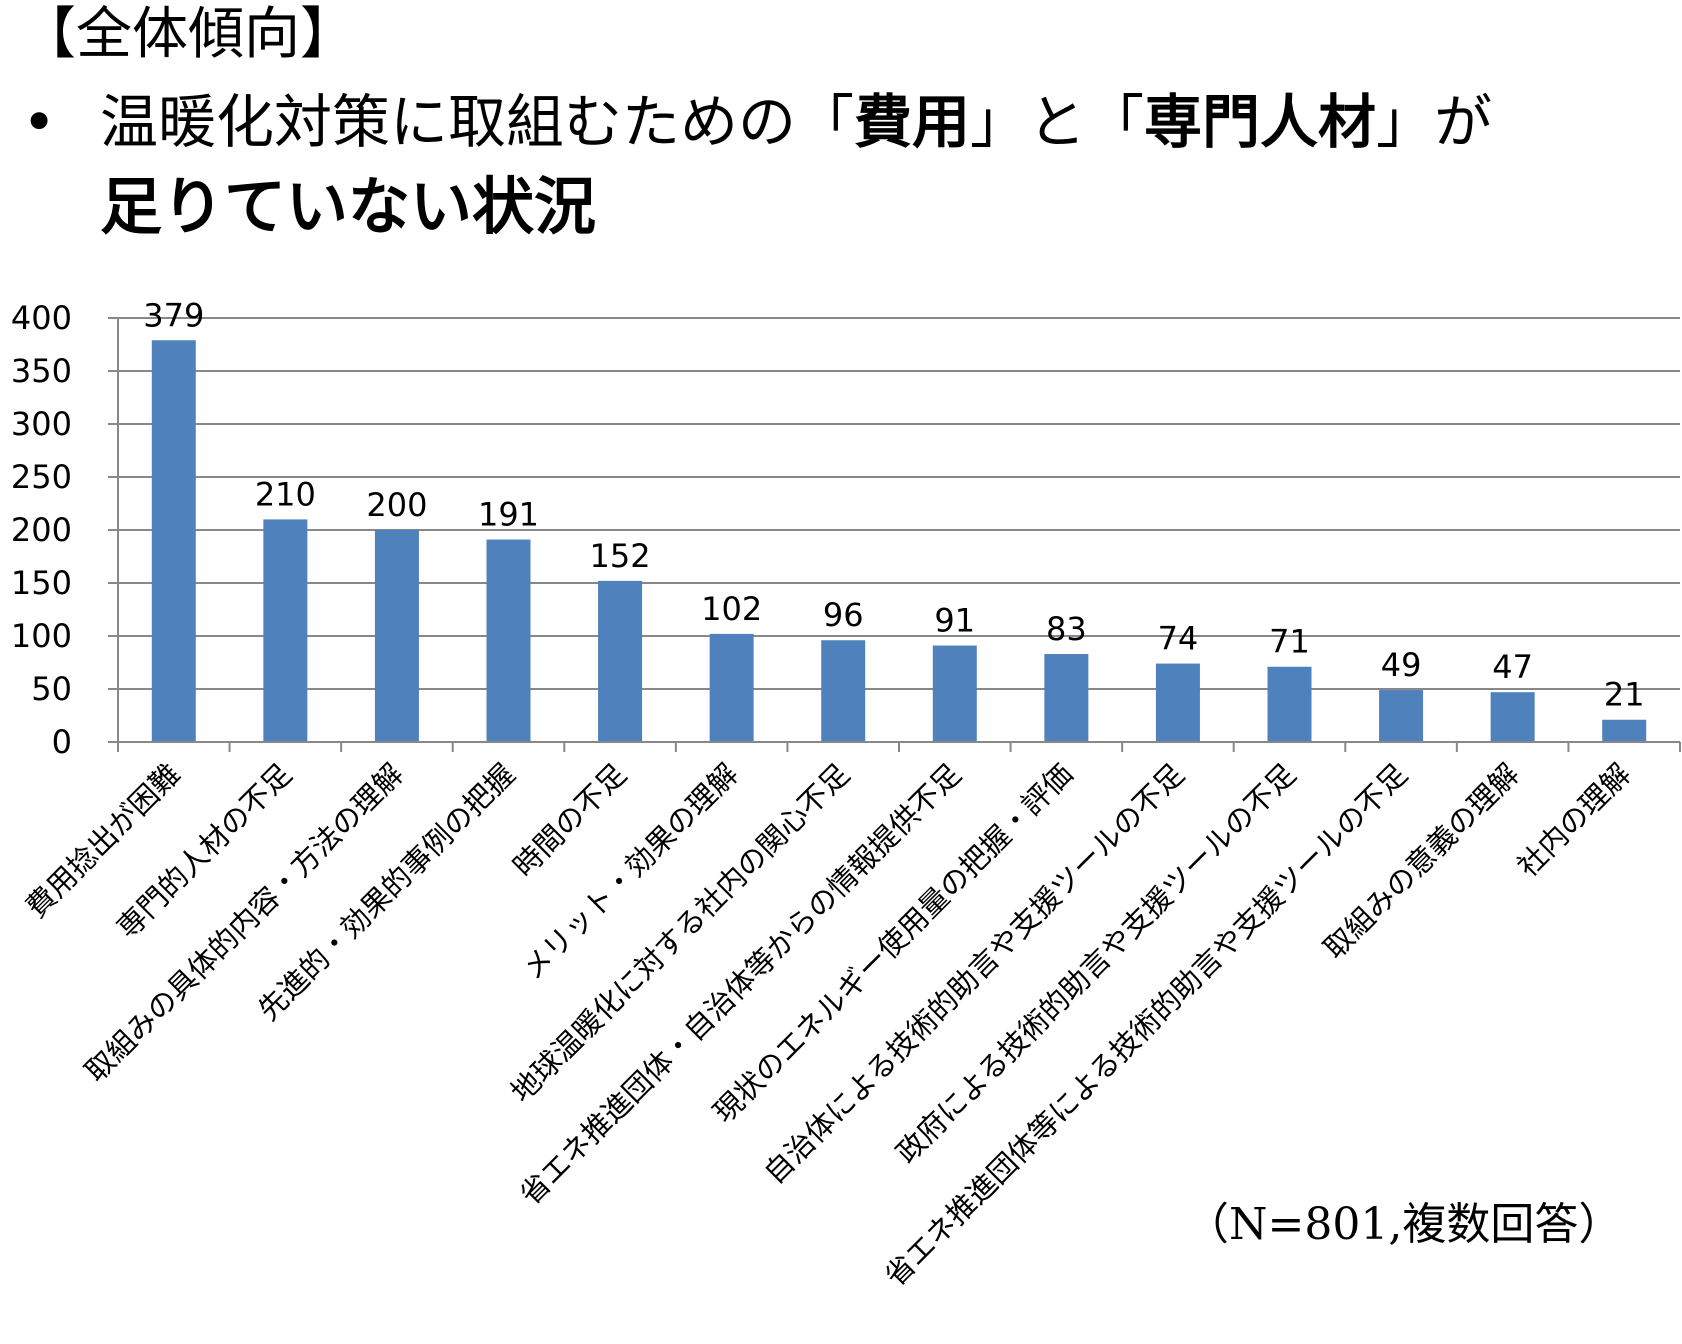 The image size is (1682, 1344). What do you see at coordinates (508, 515) in the screenshot?
I see `data-label: 191` at bounding box center [508, 515].